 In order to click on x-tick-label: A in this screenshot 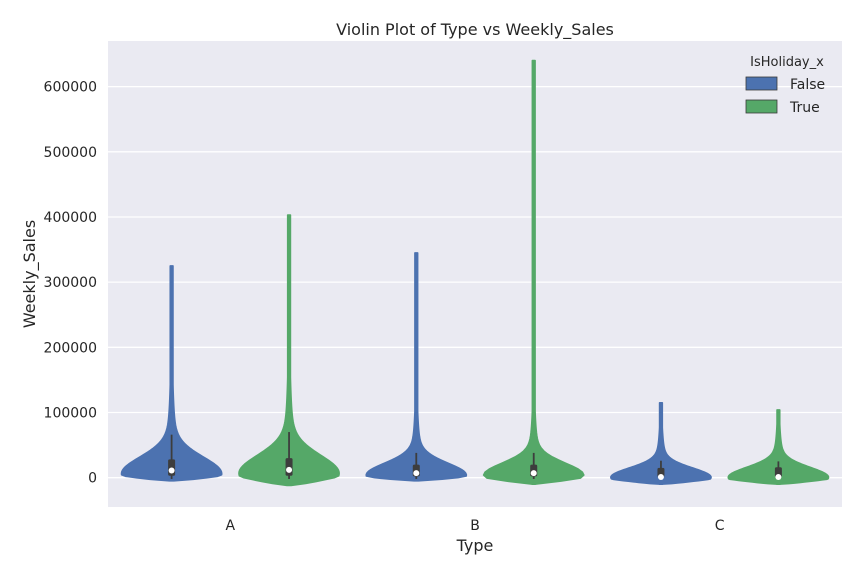, I will do `click(231, 526)`.